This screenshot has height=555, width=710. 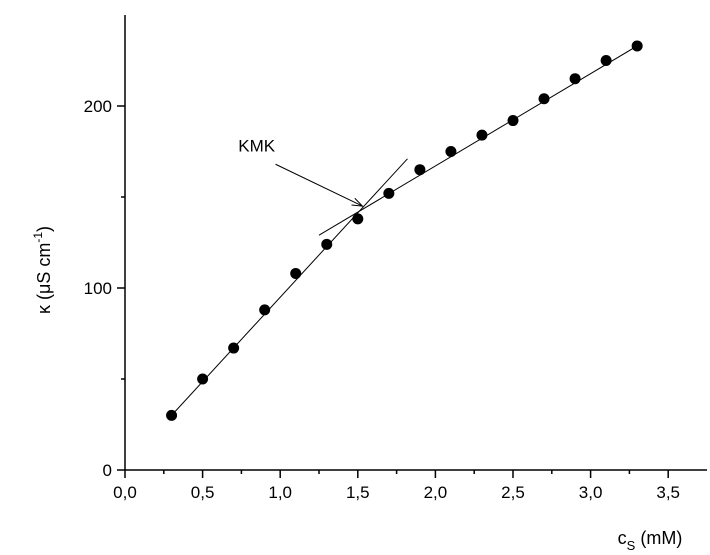 I want to click on x-tick-label: 3,0, so click(x=591, y=492).